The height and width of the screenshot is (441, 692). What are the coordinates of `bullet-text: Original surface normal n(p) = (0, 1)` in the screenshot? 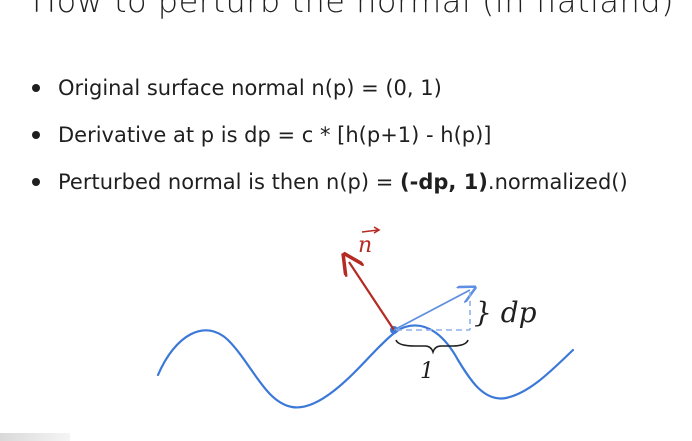 It's located at (250, 87).